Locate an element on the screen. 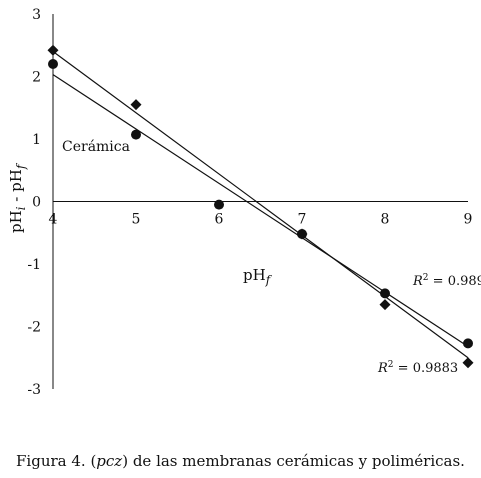 The height and width of the screenshot is (478, 481). x-tick-label: 8 is located at coordinates (385, 220).